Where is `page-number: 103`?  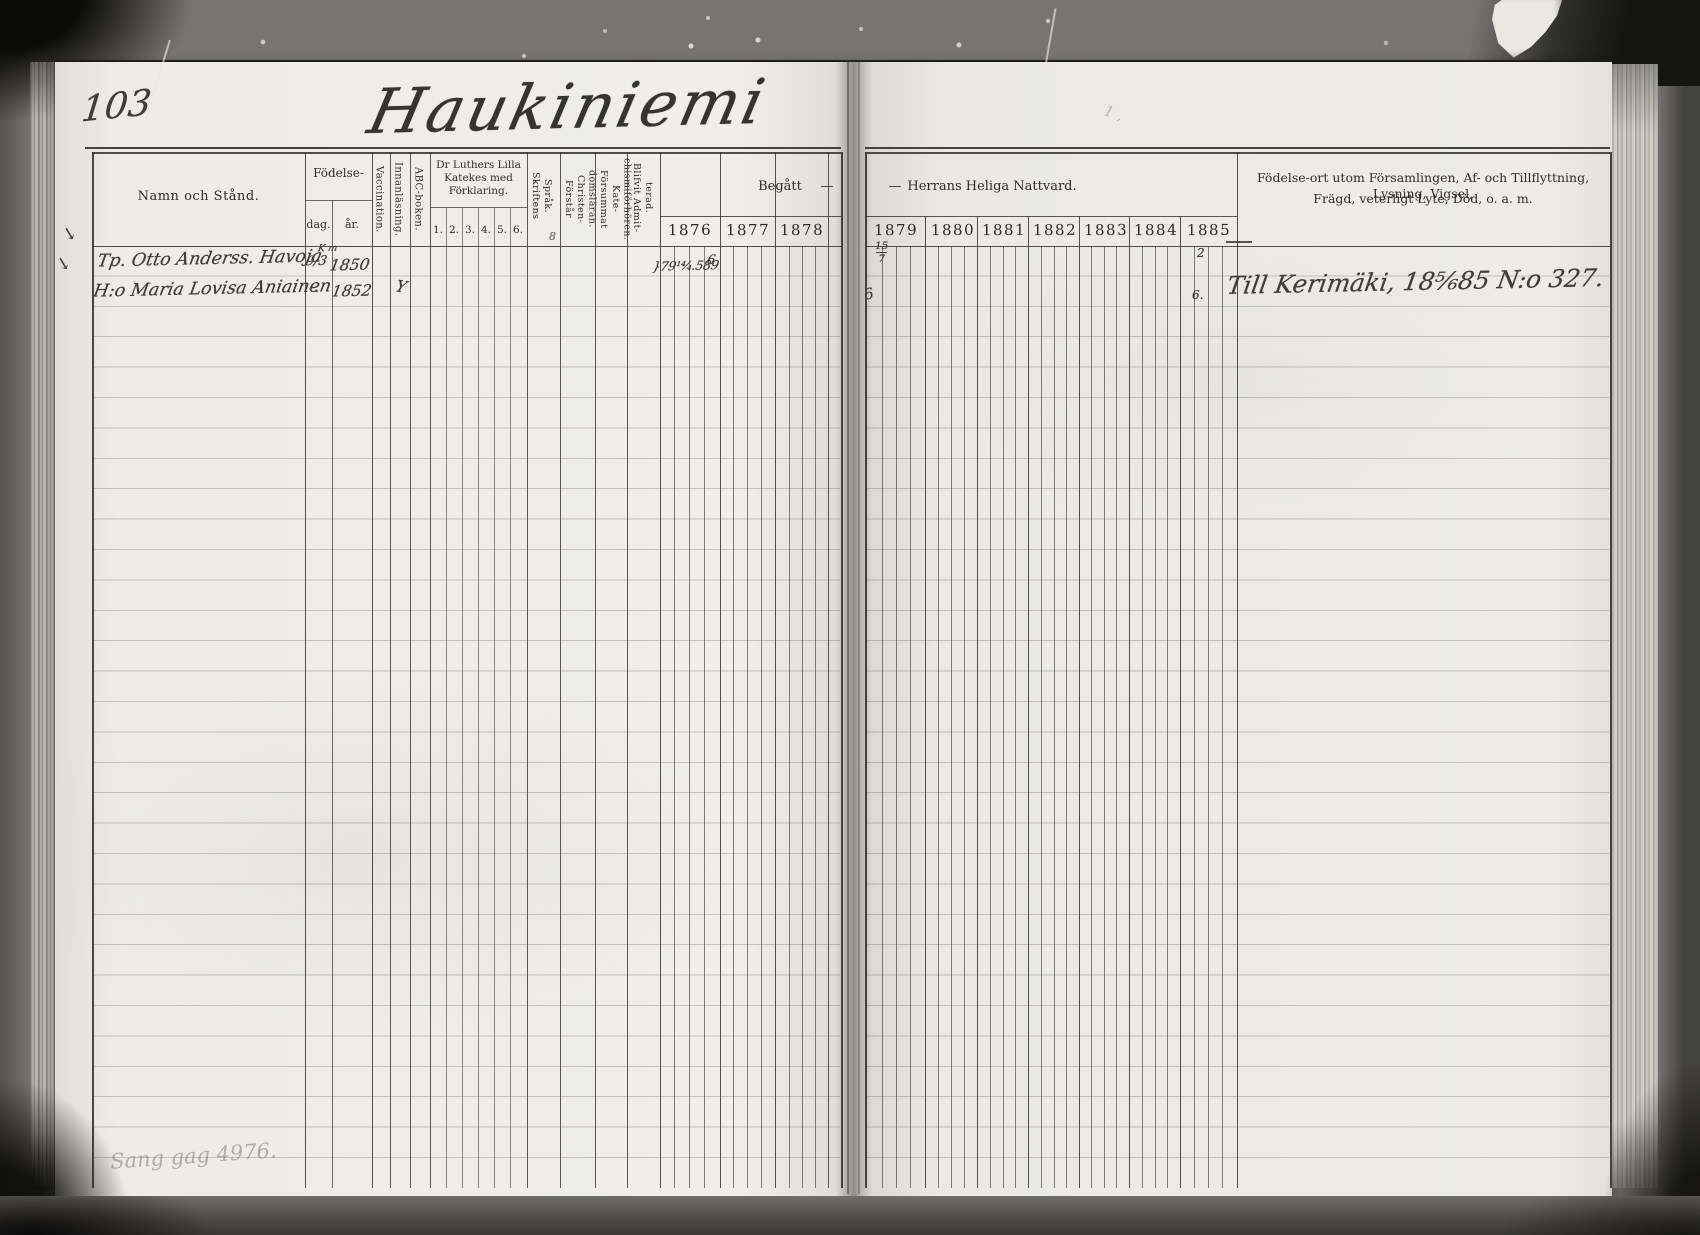 page-number: 103 is located at coordinates (116, 106).